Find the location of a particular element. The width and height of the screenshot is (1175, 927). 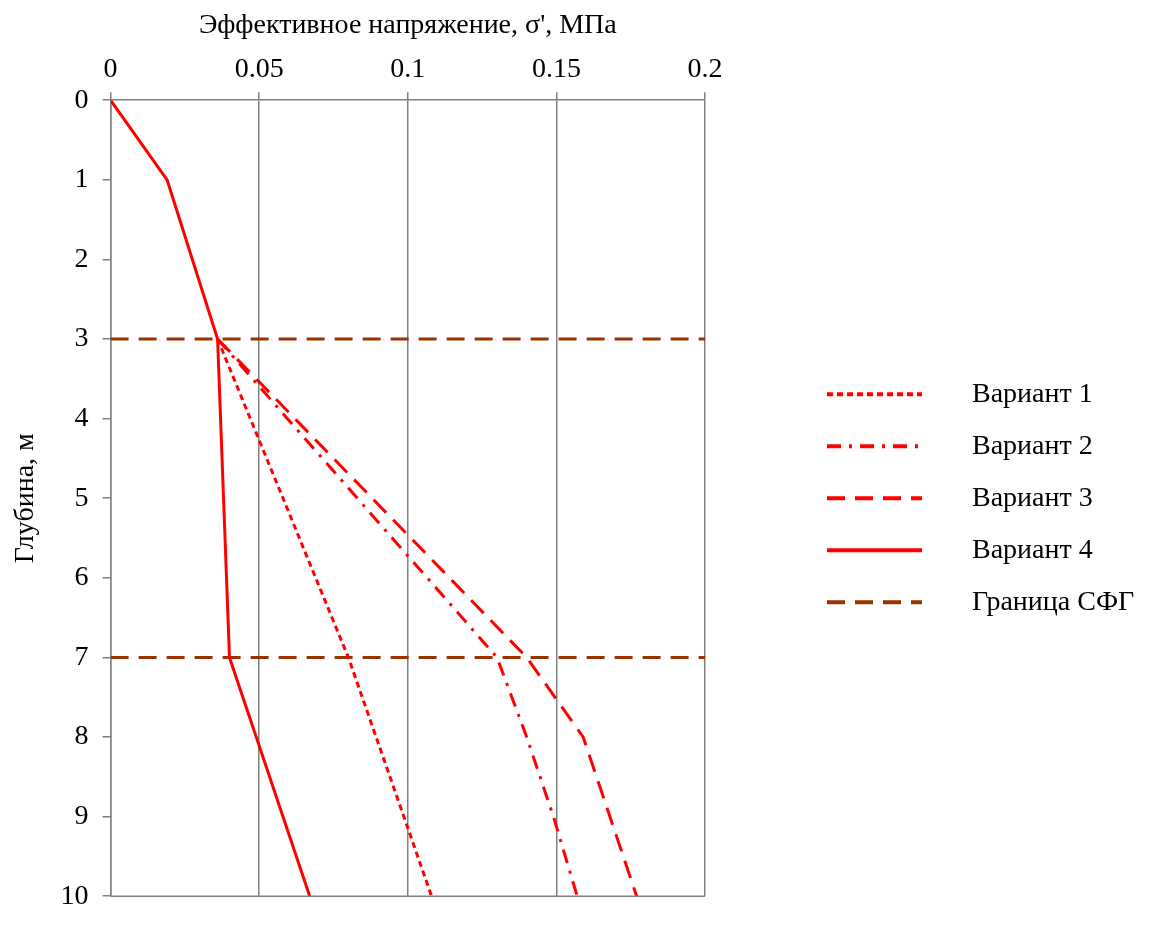

y-axis-title: Глубина, м is located at coordinates (24, 498).